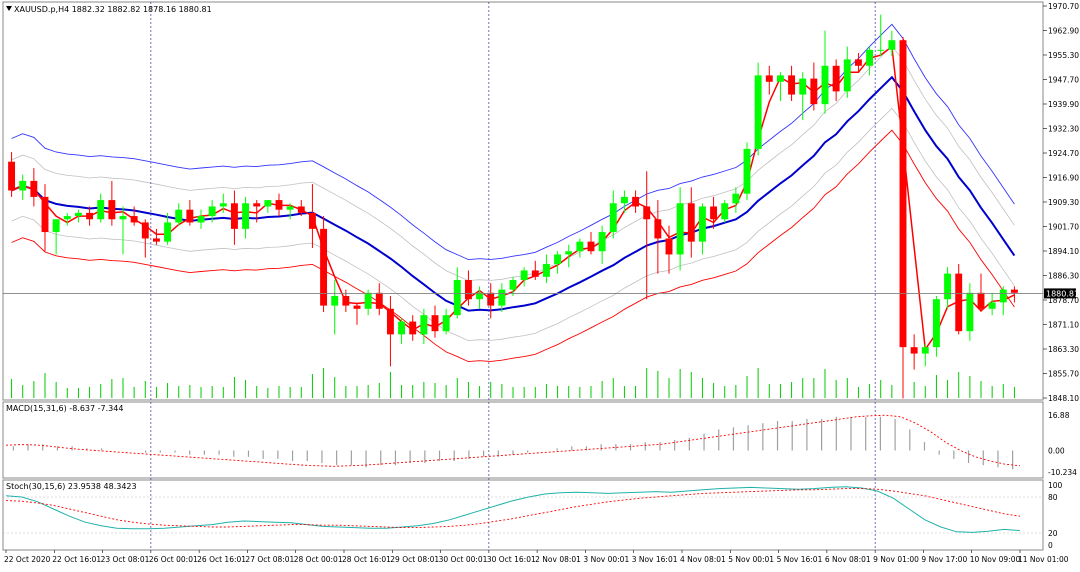  What do you see at coordinates (9, 8) in the screenshot?
I see `chart-menu-triangle-icon` at bounding box center [9, 8].